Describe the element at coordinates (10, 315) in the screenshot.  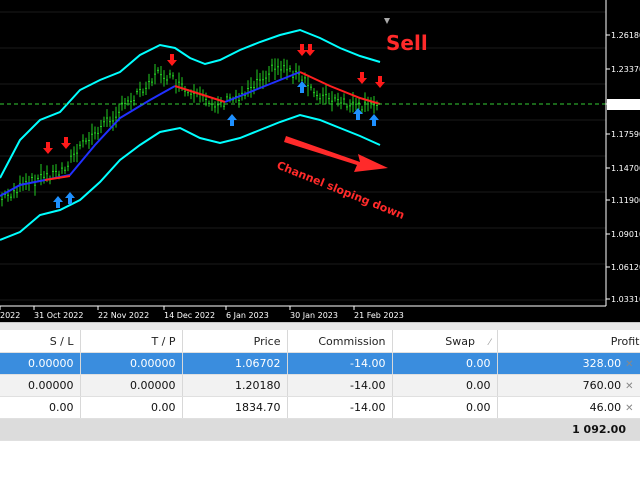
I see `date-tick-label: 2022` at that location.